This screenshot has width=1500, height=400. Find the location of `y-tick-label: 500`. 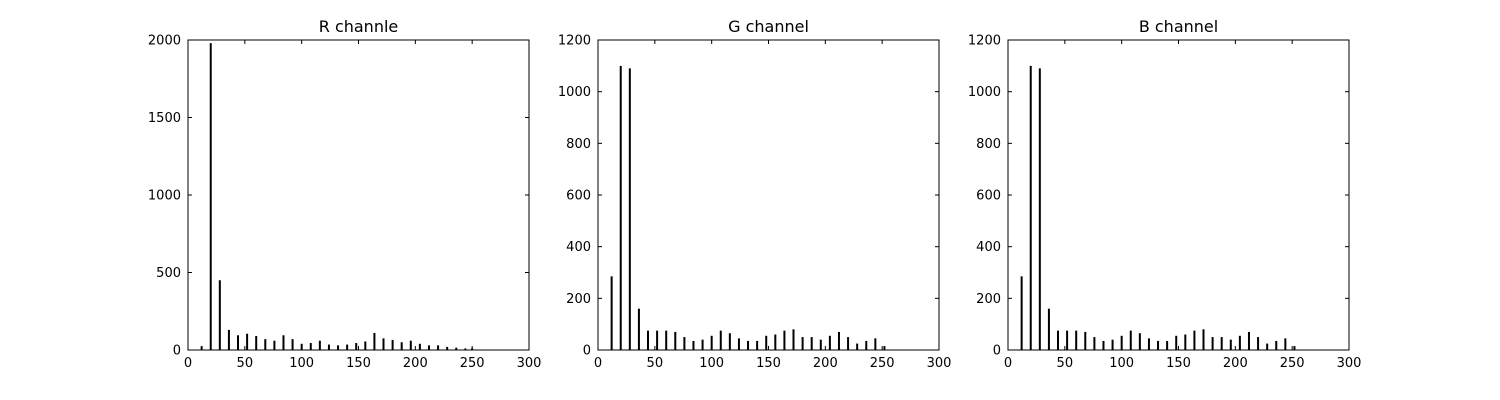

y-tick-label: 500 is located at coordinates (168, 273).